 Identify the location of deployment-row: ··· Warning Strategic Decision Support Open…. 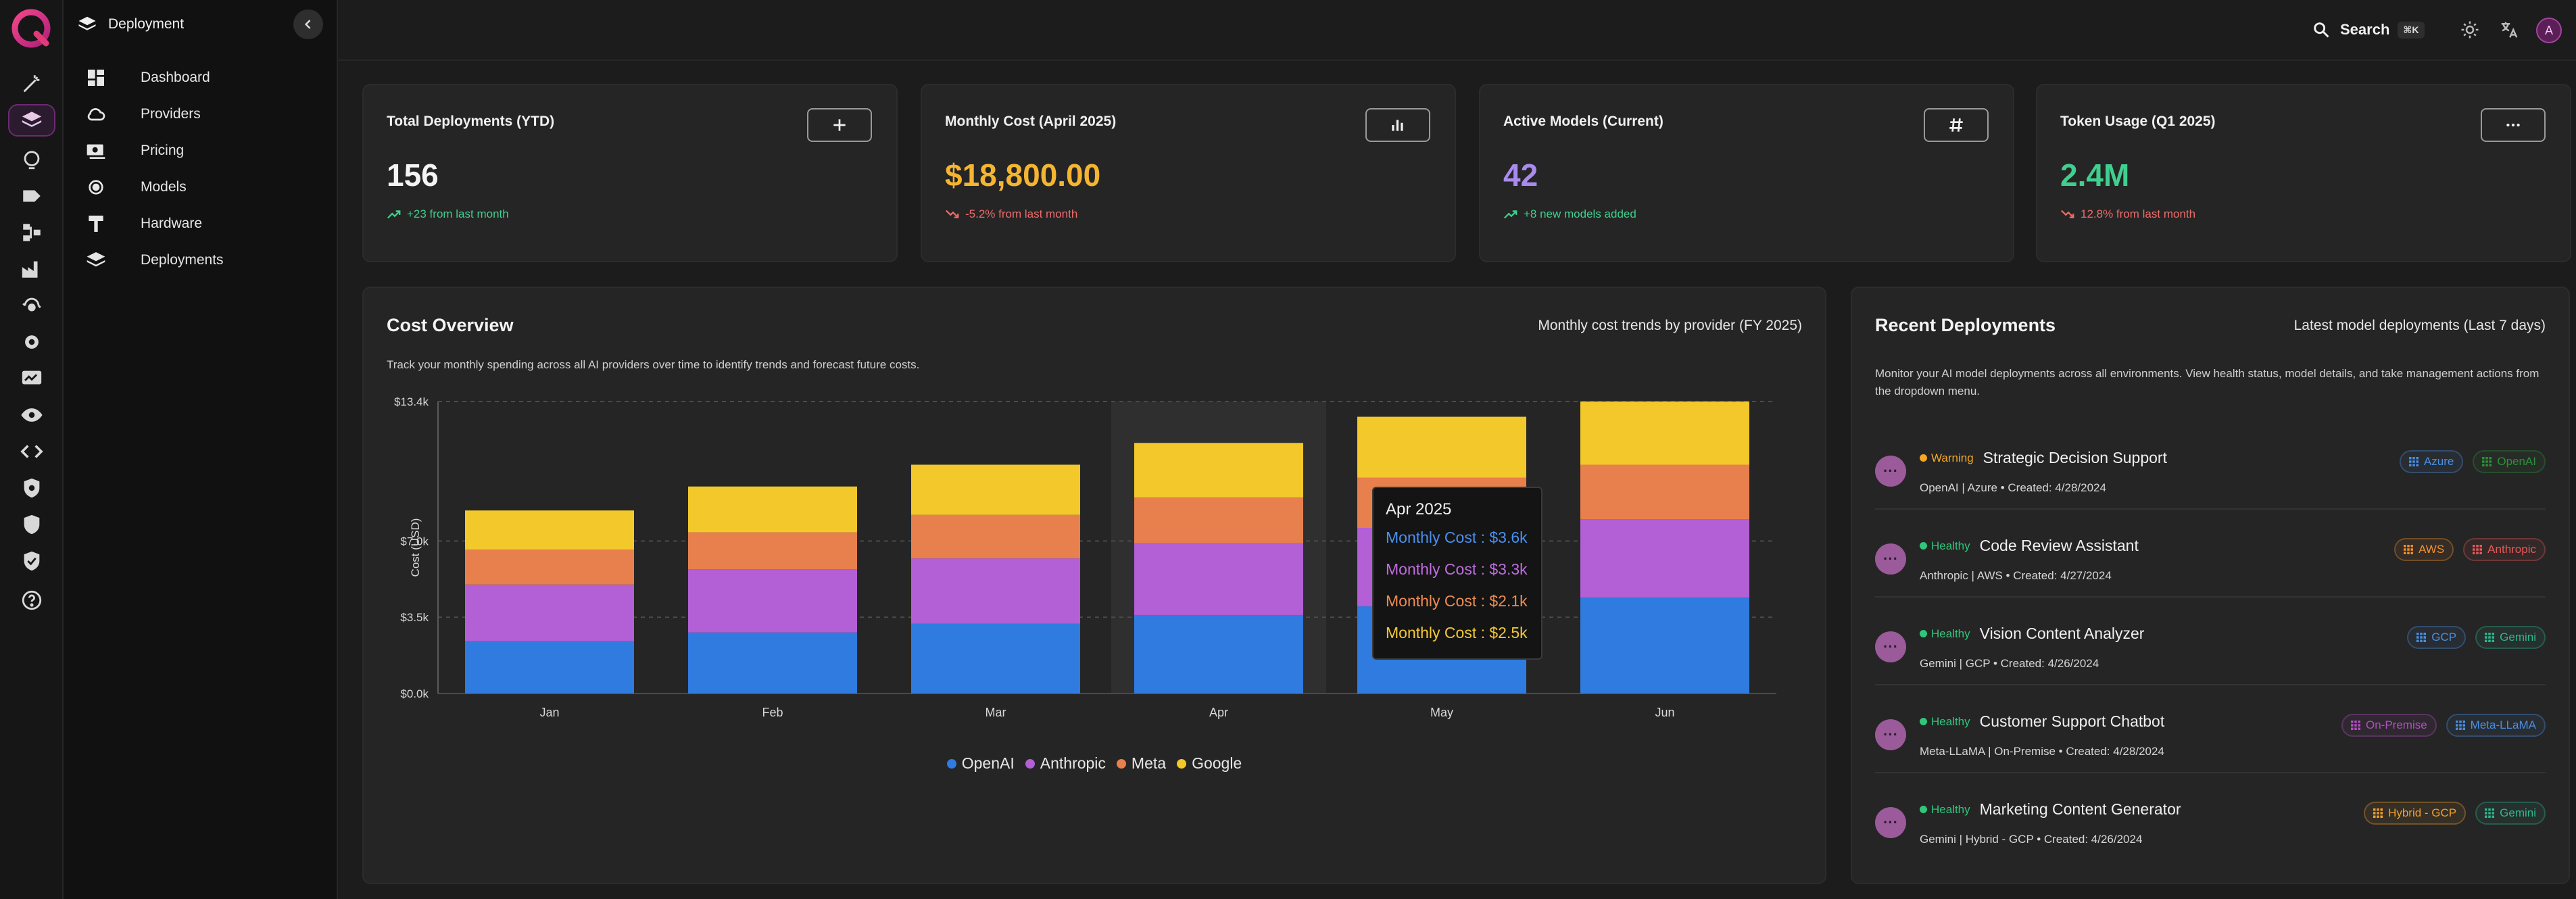
(2210, 466).